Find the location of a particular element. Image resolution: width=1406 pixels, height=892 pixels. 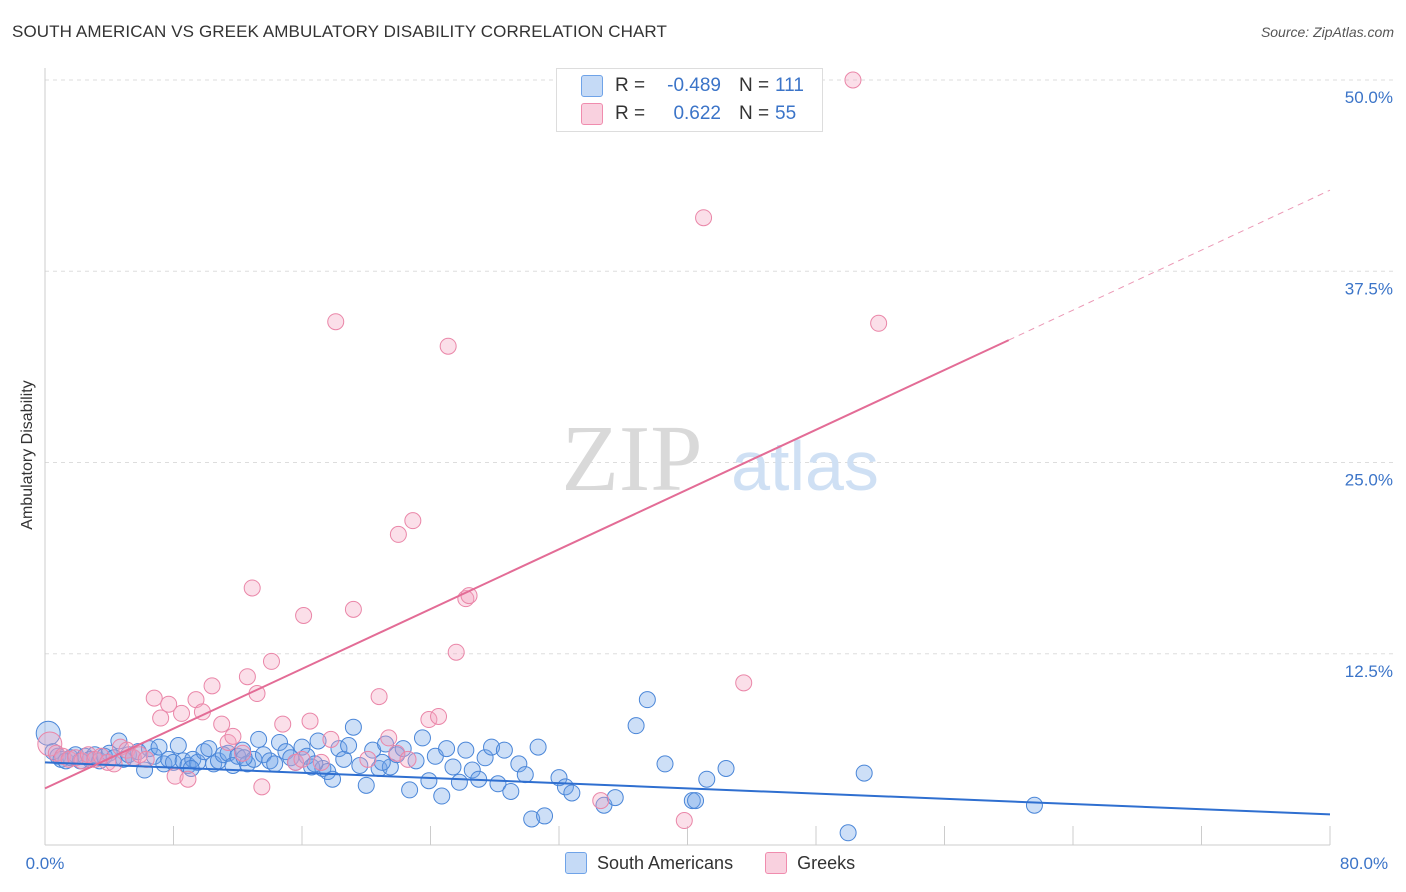

series-legend: South Americans Greeks is located at coordinates (726, 863).